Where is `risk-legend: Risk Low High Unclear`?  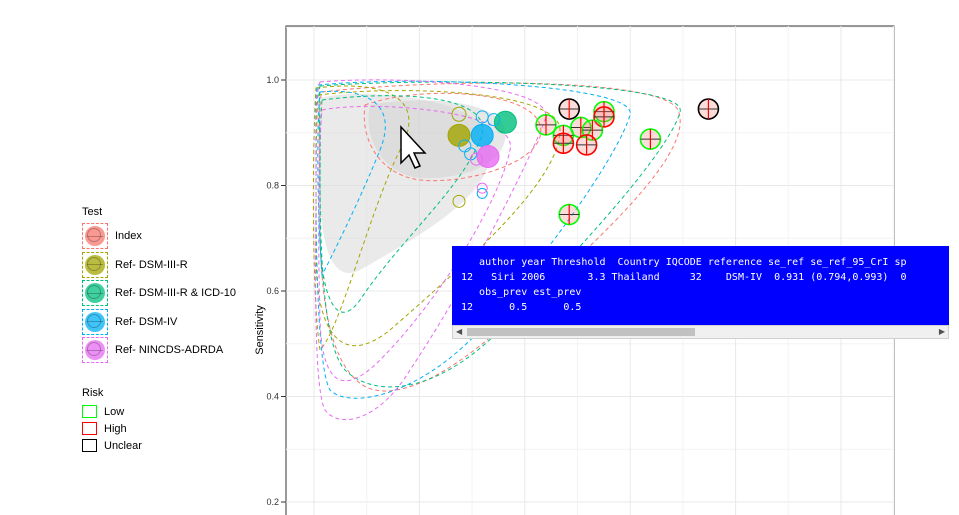 risk-legend: Risk Low High Unclear is located at coordinates (112, 420).